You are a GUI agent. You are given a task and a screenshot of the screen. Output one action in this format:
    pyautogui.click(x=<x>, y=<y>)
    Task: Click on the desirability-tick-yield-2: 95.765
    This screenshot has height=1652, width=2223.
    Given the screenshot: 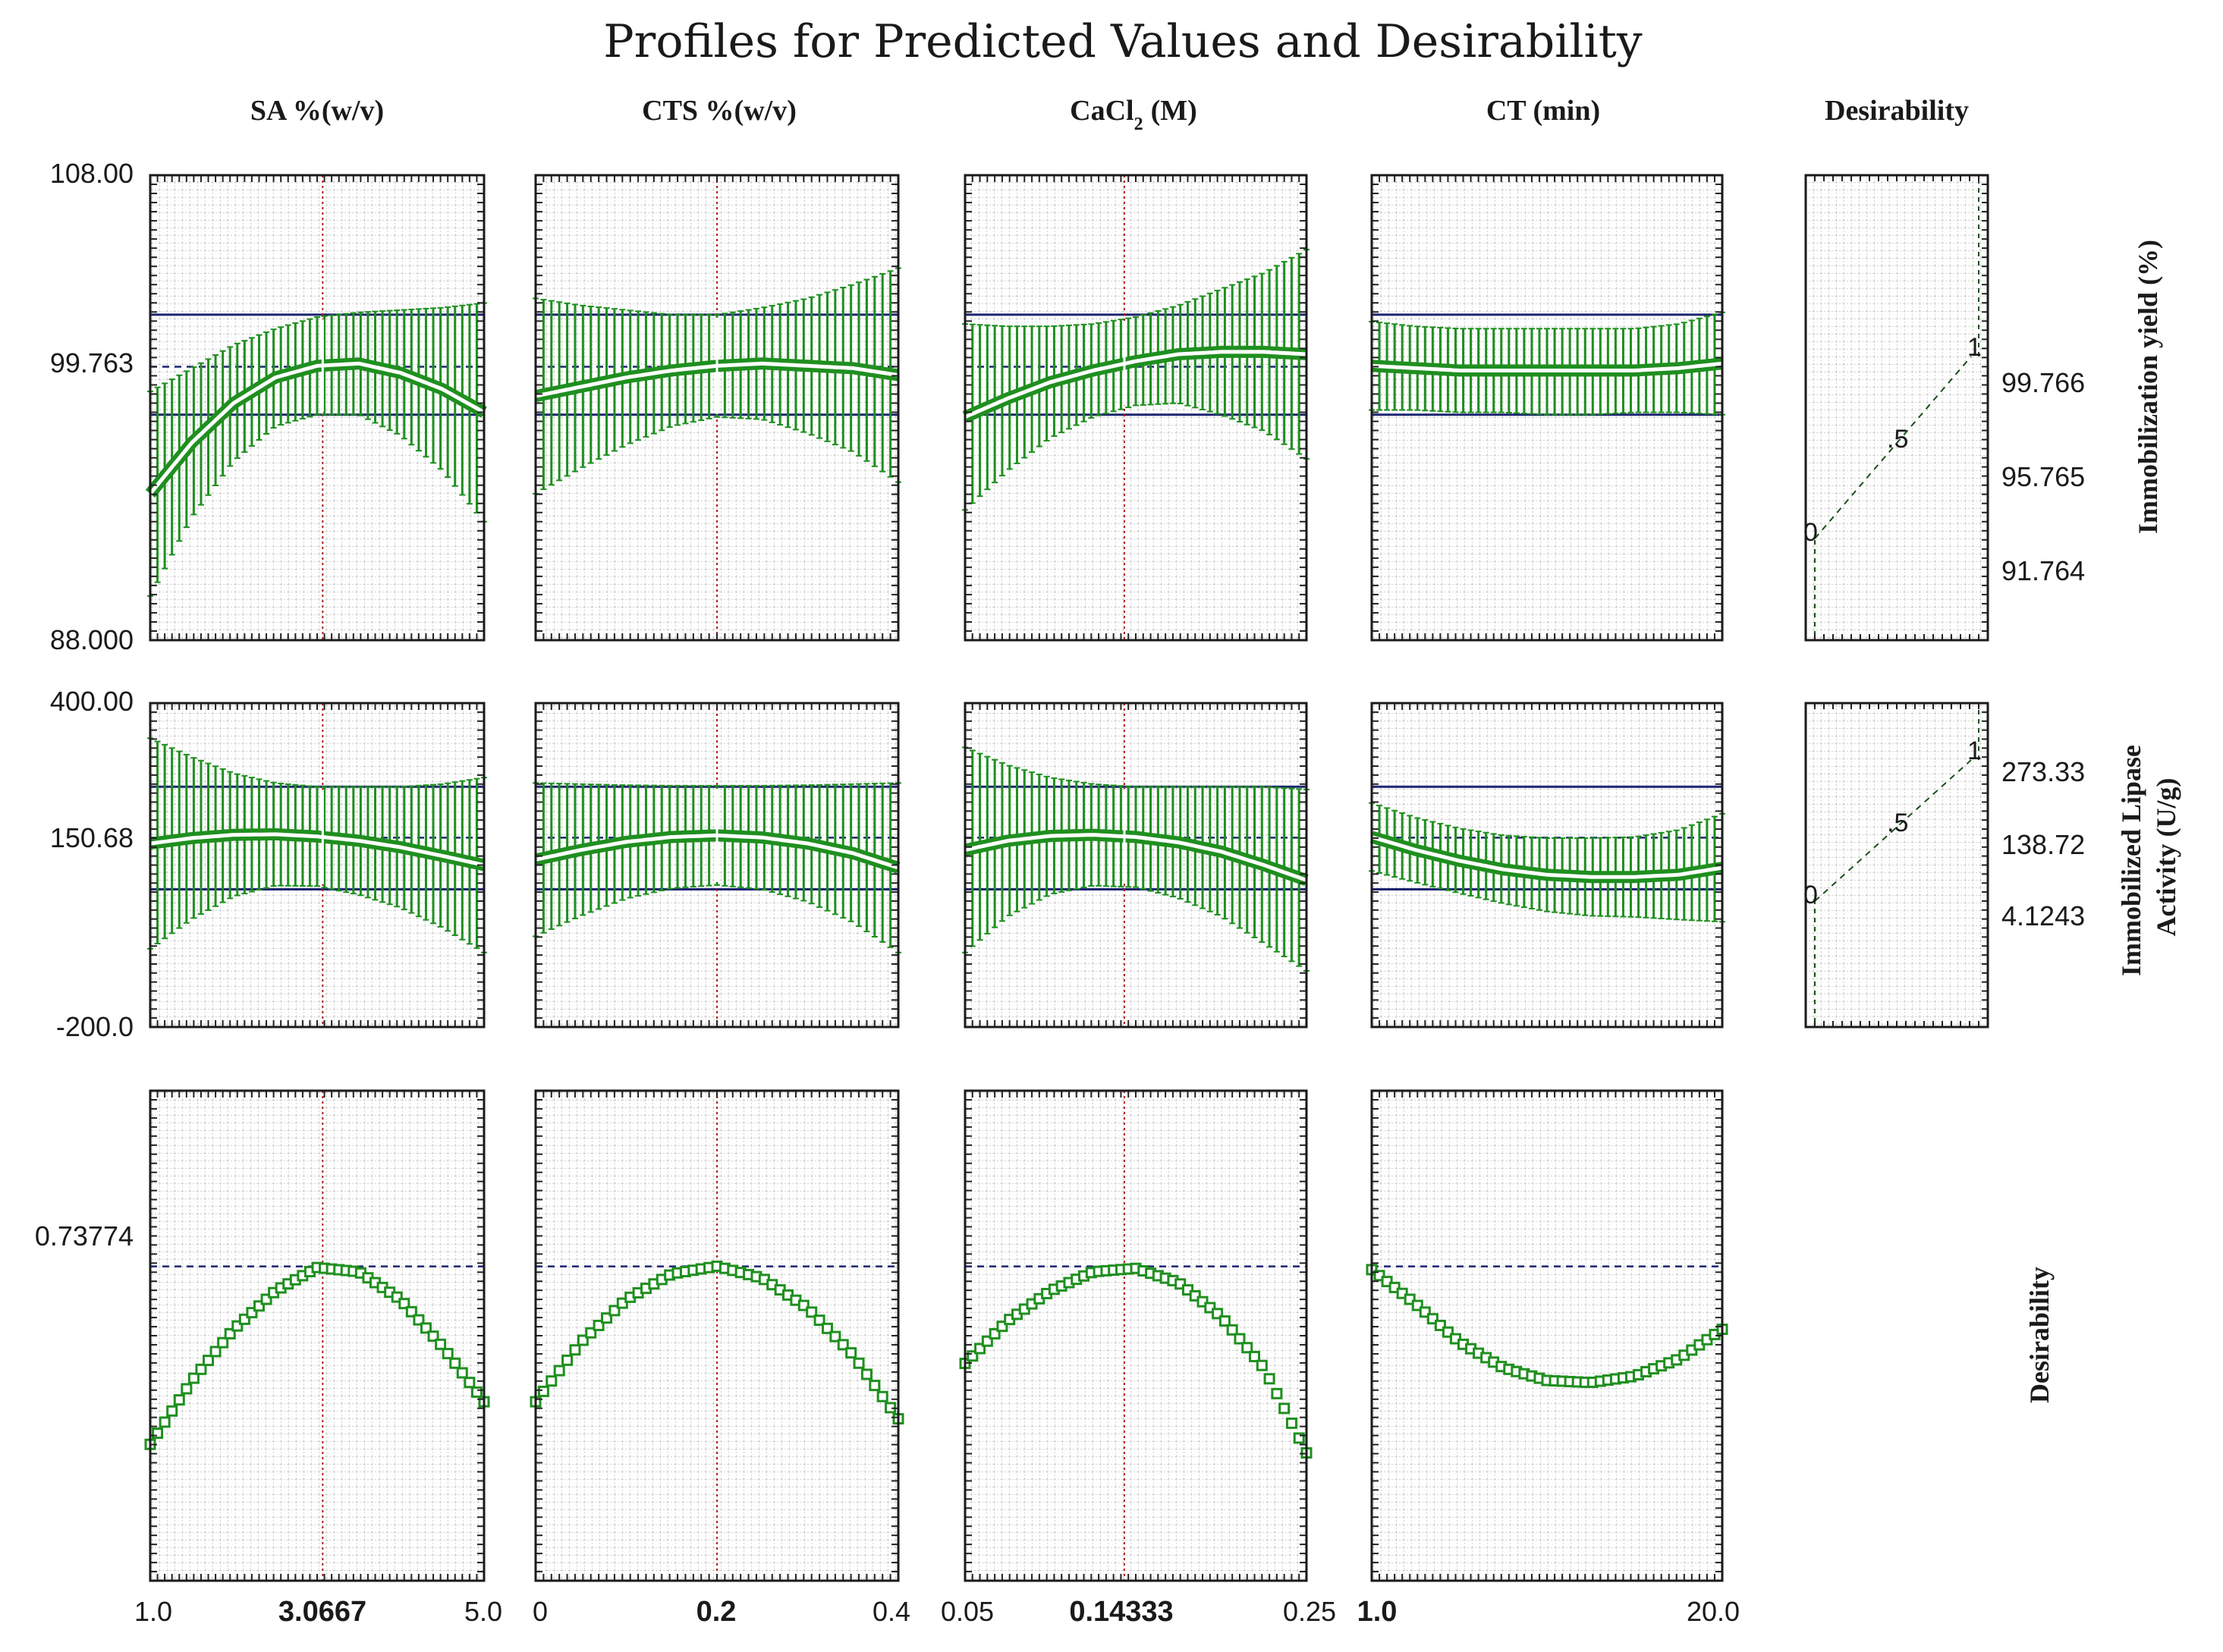 What is the action you would take?
    pyautogui.click(x=2043, y=476)
    